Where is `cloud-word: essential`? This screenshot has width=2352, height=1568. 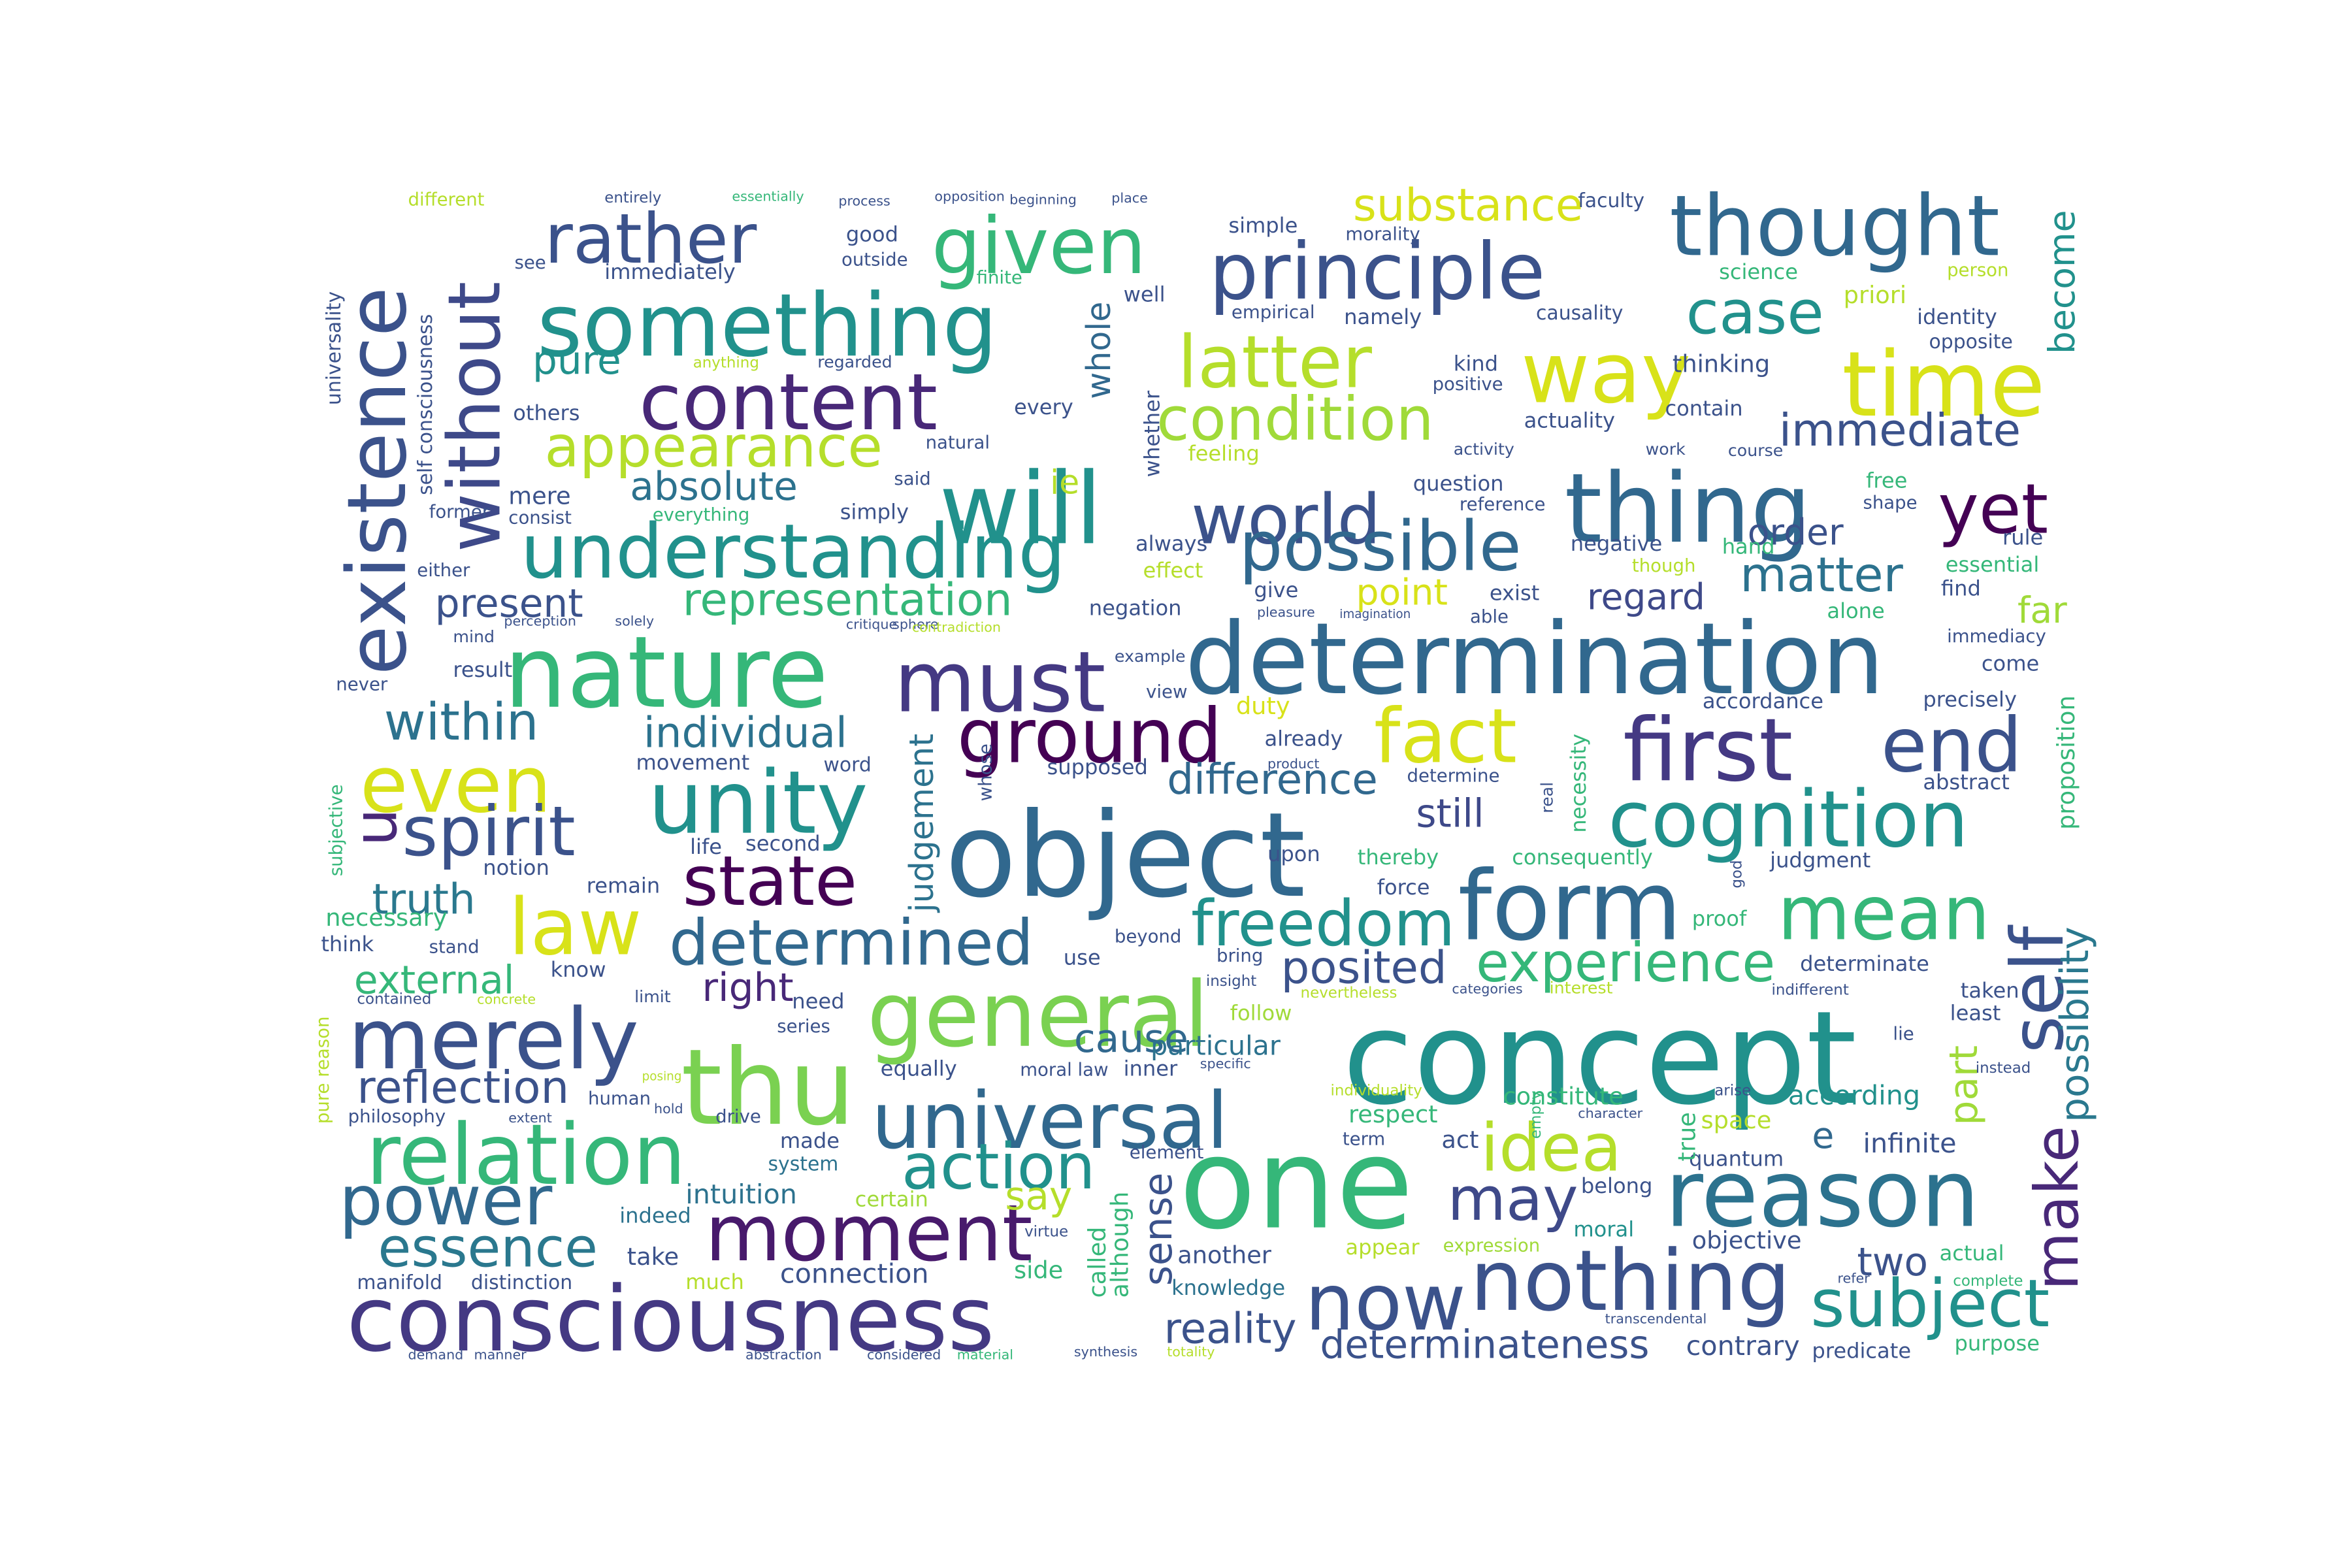 cloud-word: essential is located at coordinates (1992, 564).